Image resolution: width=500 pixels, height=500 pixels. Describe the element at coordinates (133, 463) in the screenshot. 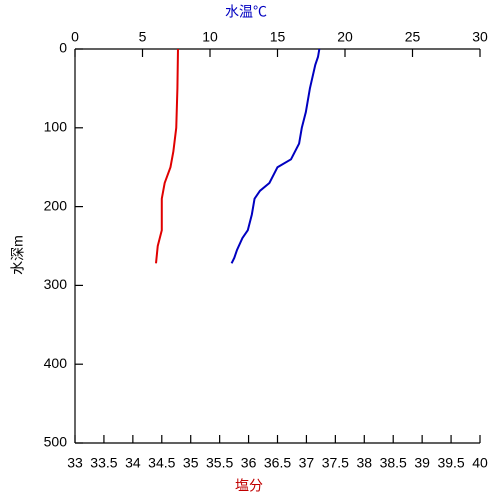

I see `x-tick-label: 34` at that location.